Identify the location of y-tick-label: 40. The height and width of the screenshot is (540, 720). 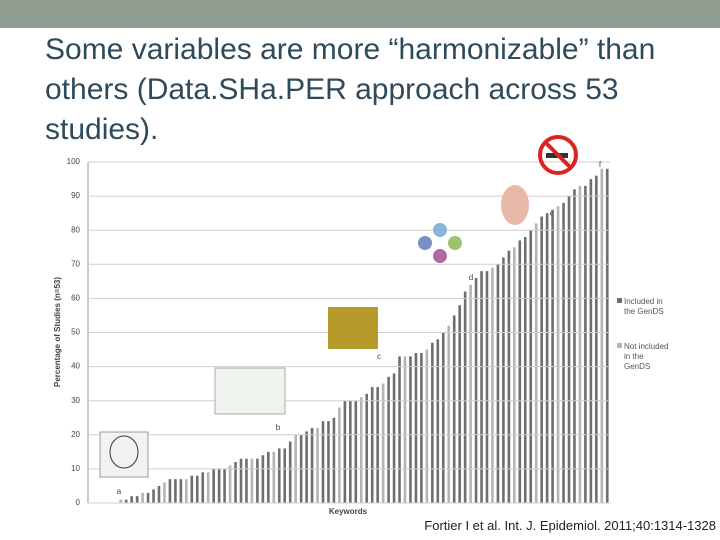
(75, 366).